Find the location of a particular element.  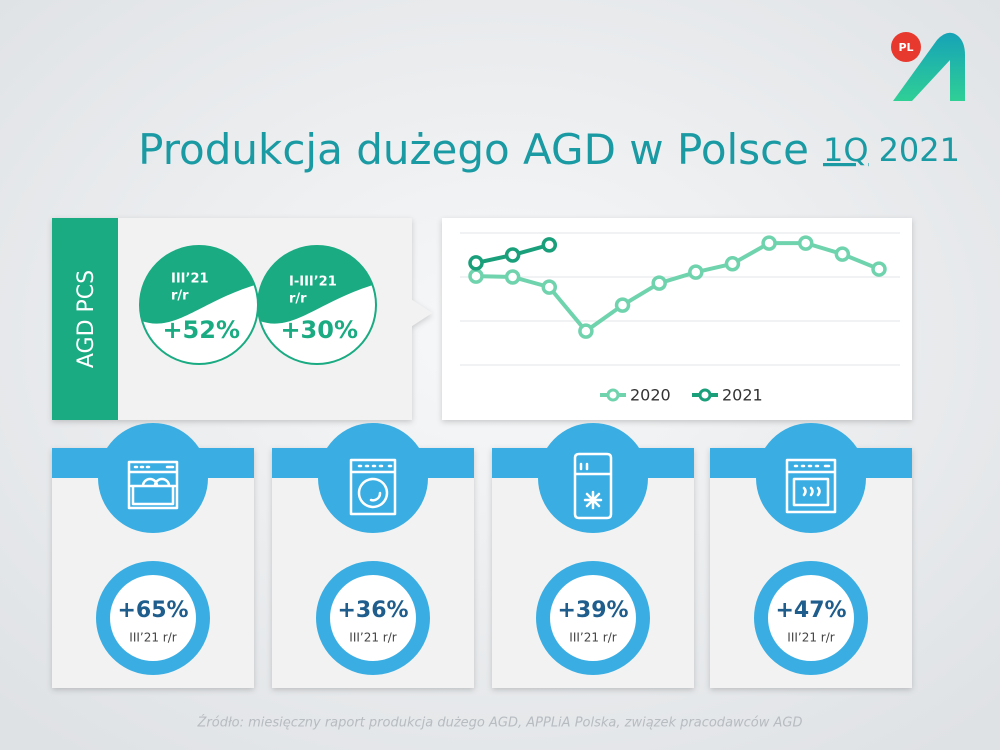

title-period: 1Q is located at coordinates (846, 150).